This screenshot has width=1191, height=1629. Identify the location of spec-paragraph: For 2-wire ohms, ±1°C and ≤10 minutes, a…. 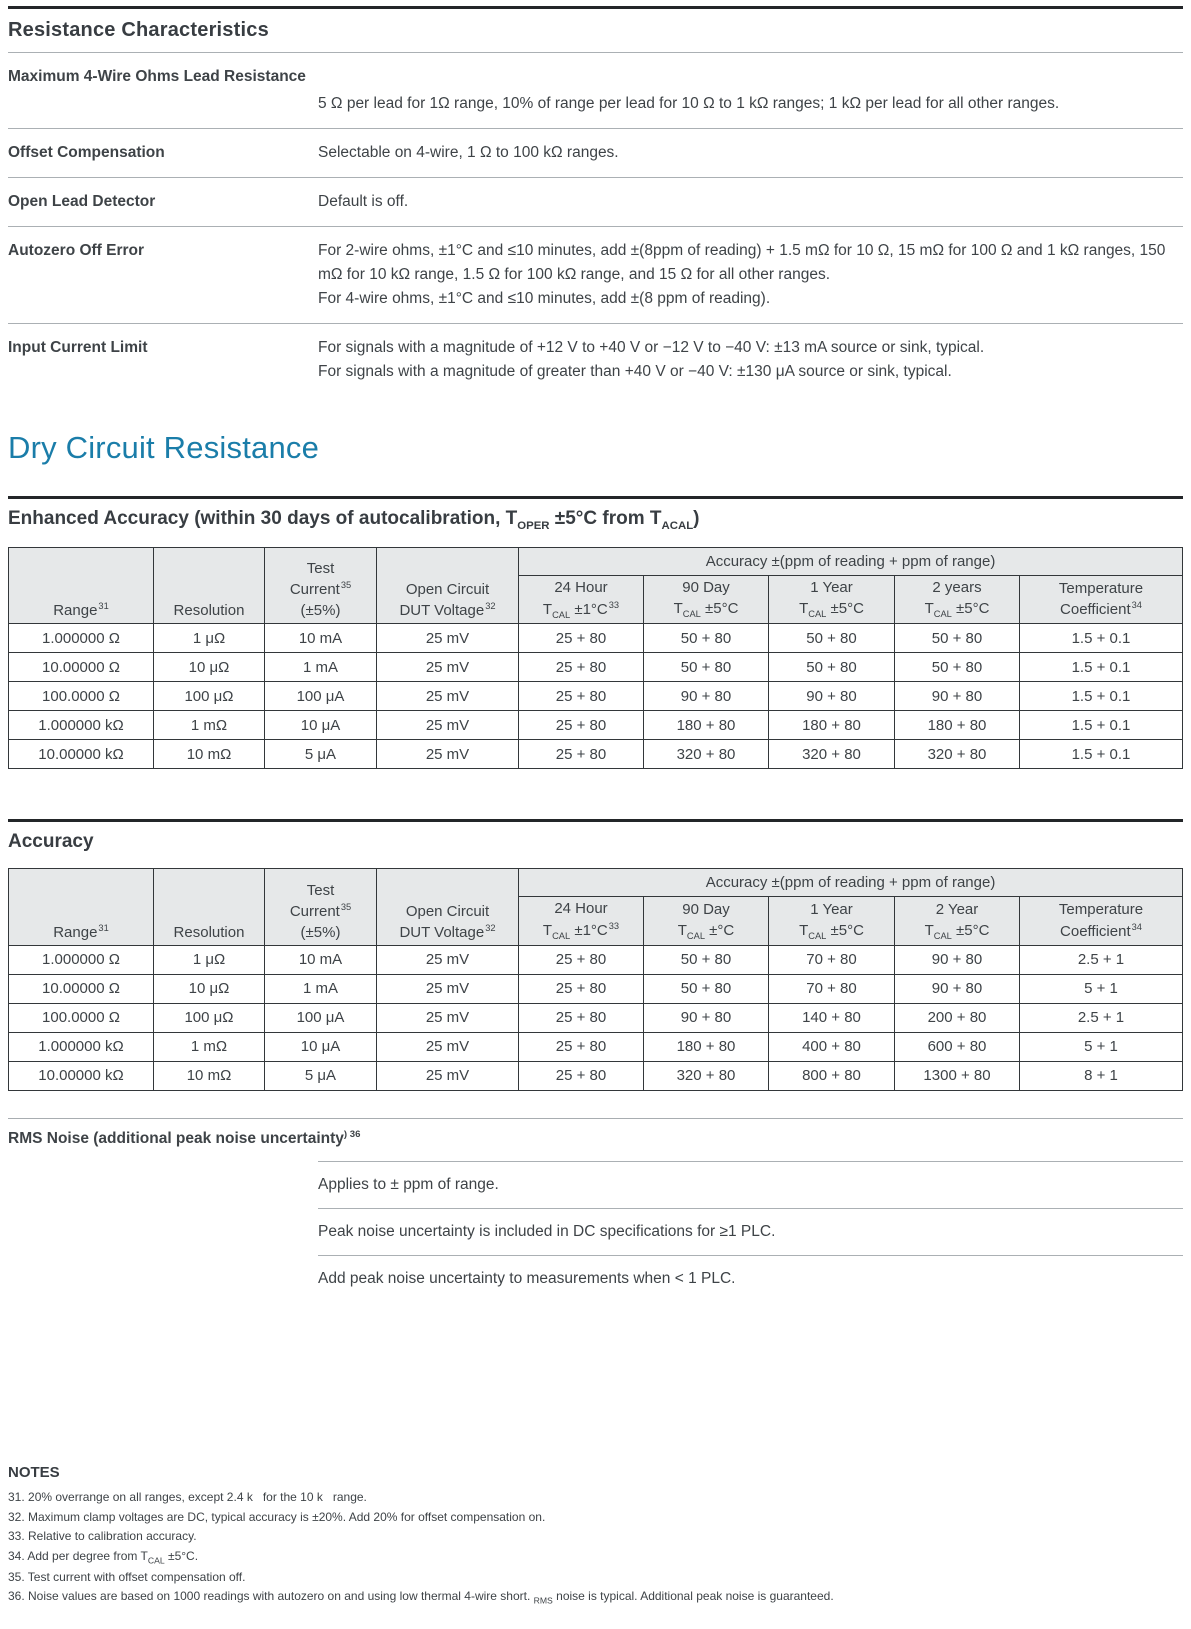
(742, 263).